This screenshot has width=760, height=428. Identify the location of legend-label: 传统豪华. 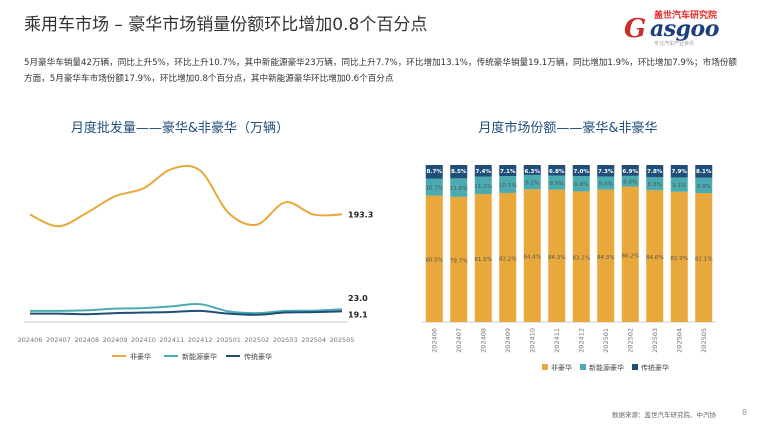
(655, 367).